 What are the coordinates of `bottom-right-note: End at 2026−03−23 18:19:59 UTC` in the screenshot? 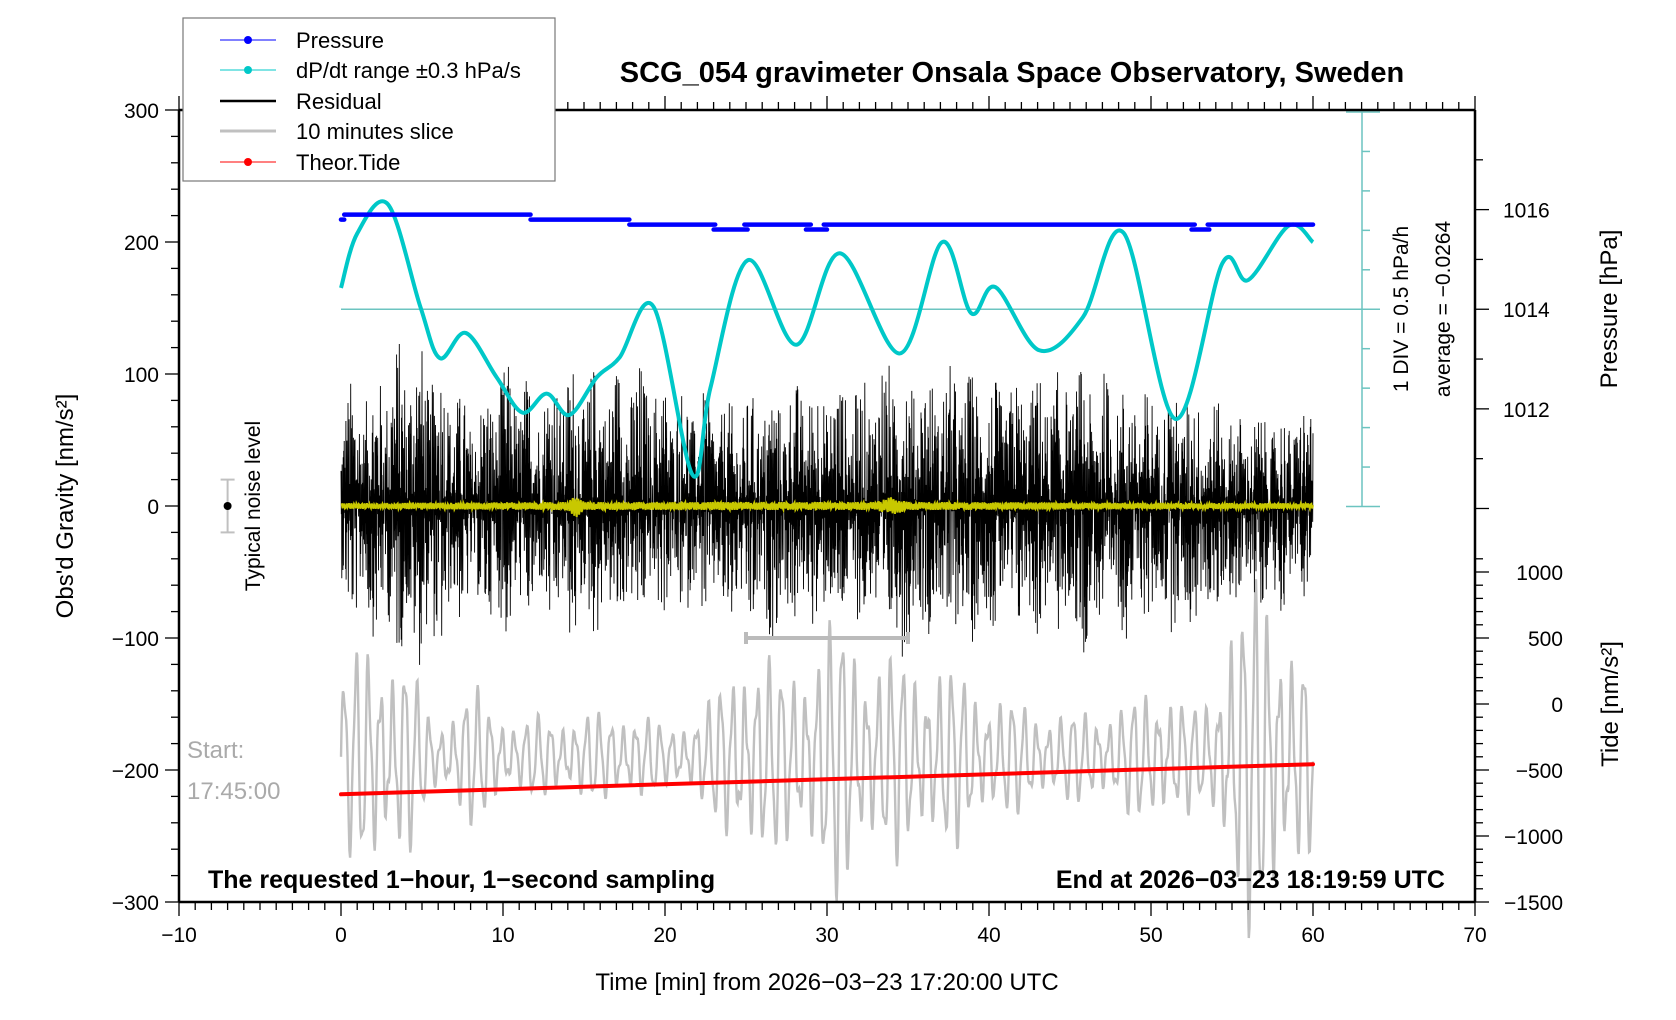 It's located at (1250, 880).